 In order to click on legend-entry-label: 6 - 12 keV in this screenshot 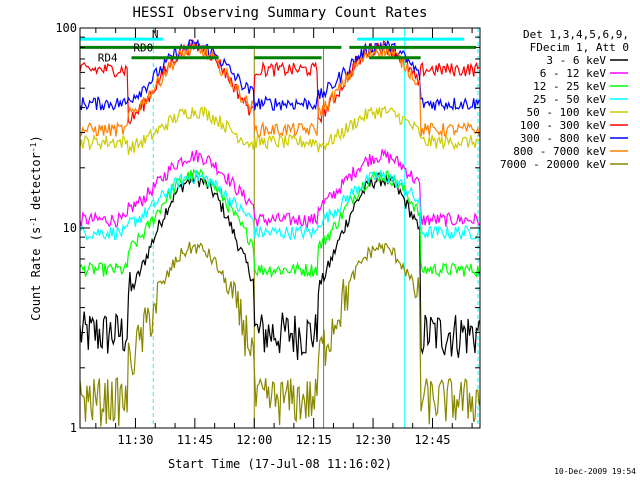, I will do `click(573, 73)`.